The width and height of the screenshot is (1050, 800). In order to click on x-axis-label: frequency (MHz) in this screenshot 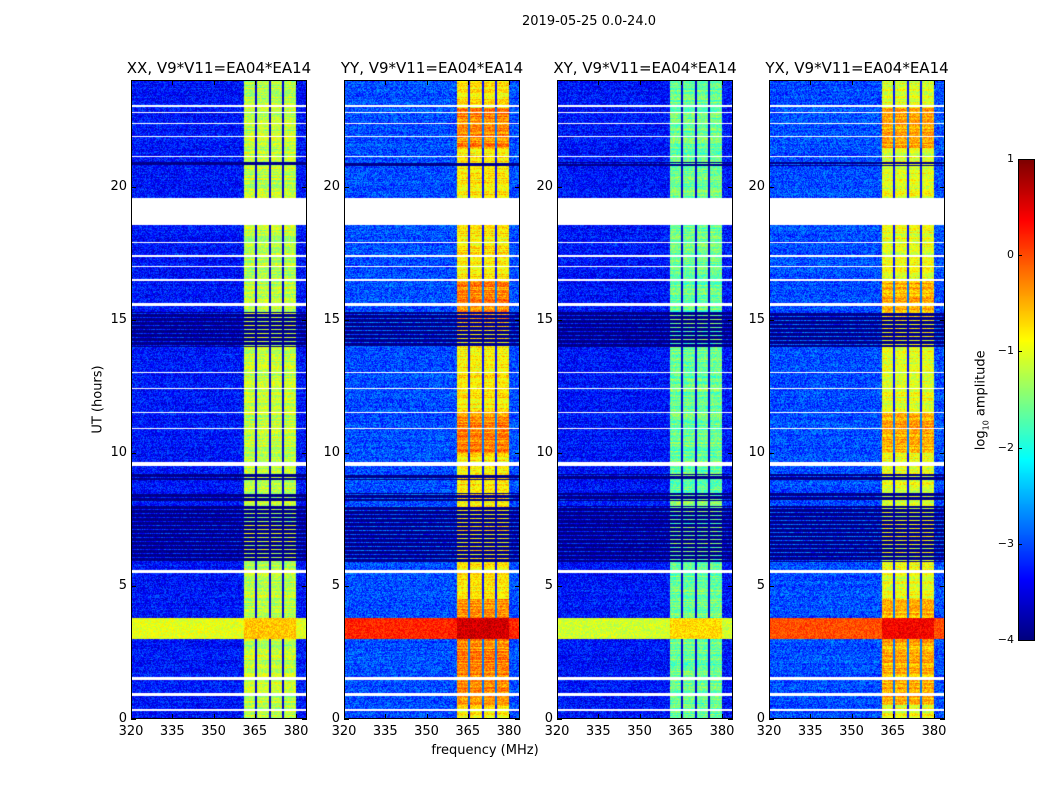, I will do `click(485, 750)`.